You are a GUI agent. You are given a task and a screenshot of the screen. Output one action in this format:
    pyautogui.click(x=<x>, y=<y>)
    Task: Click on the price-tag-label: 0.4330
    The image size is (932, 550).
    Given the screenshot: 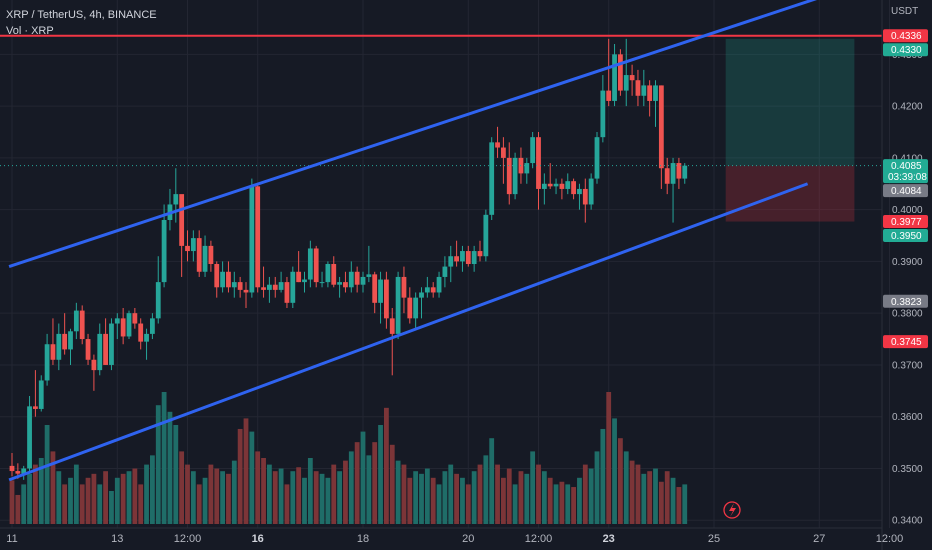 What is the action you would take?
    pyautogui.click(x=906, y=50)
    